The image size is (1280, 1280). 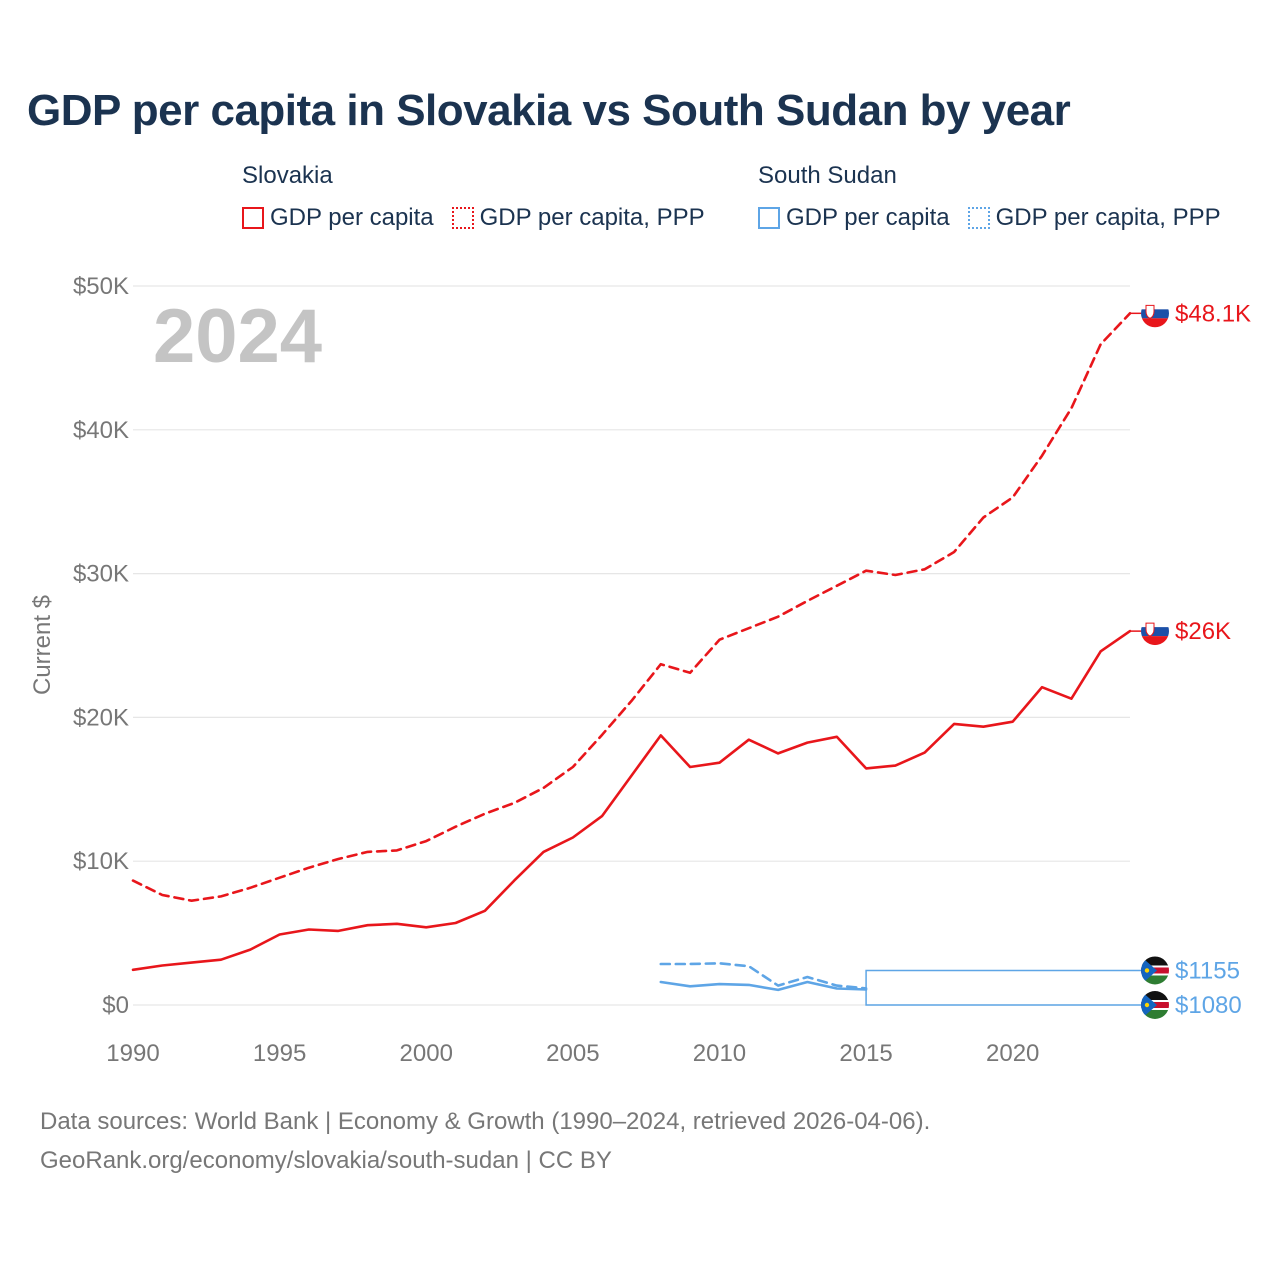 I want to click on legend-item-south-sudan-gdp-ppp: GDP per capita, PPP, so click(x=1094, y=218).